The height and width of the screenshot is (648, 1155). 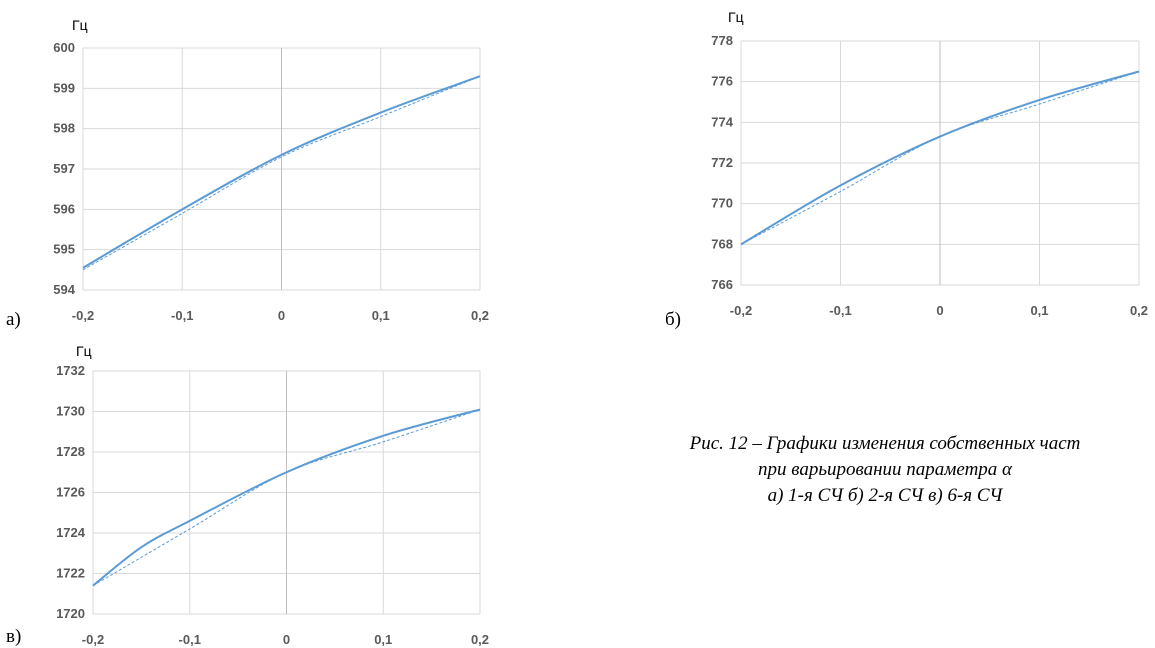 I want to click on y-tick-label: 776, so click(x=722, y=81).